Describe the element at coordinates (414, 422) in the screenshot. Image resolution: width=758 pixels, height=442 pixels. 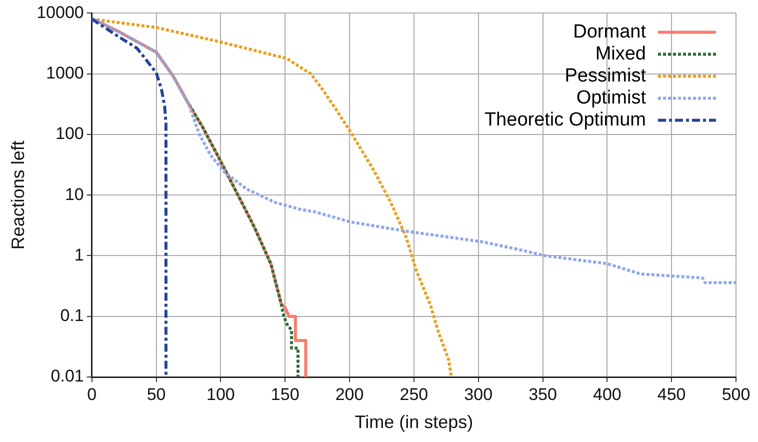
I see `x-axis-title: Time (in steps)` at that location.